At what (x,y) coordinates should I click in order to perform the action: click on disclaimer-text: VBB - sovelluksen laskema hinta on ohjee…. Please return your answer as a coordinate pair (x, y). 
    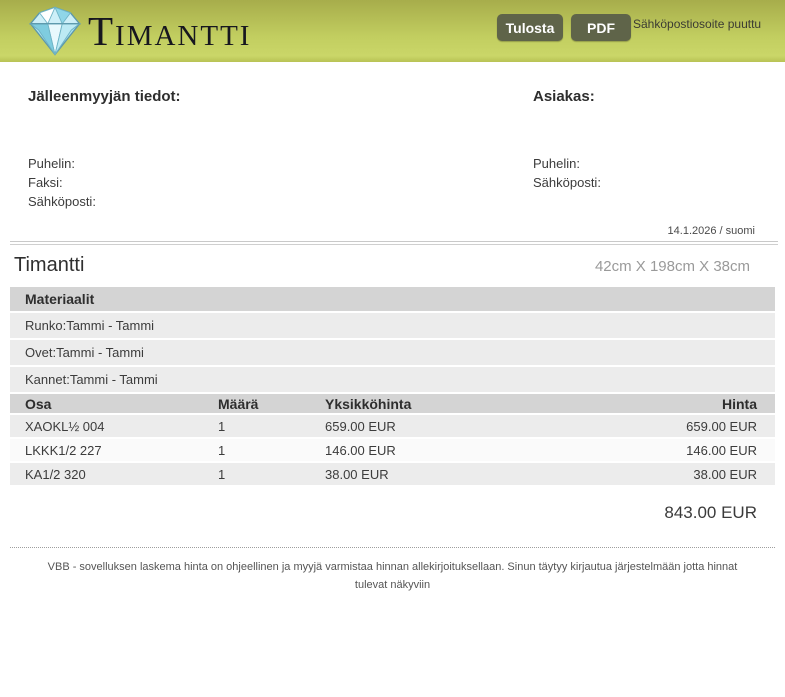
    Looking at the image, I should click on (392, 576).